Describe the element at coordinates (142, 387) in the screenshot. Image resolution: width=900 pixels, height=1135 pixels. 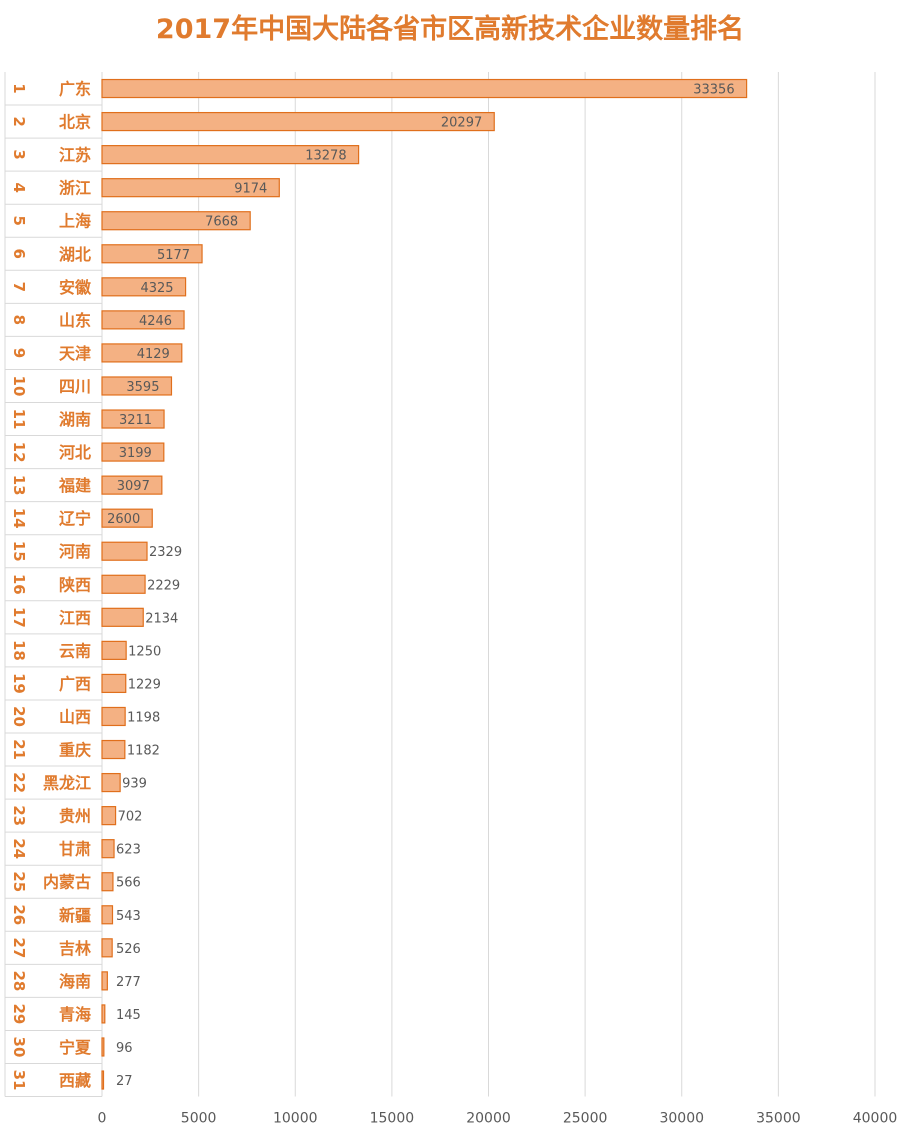
I see `value-label: 3595` at that location.